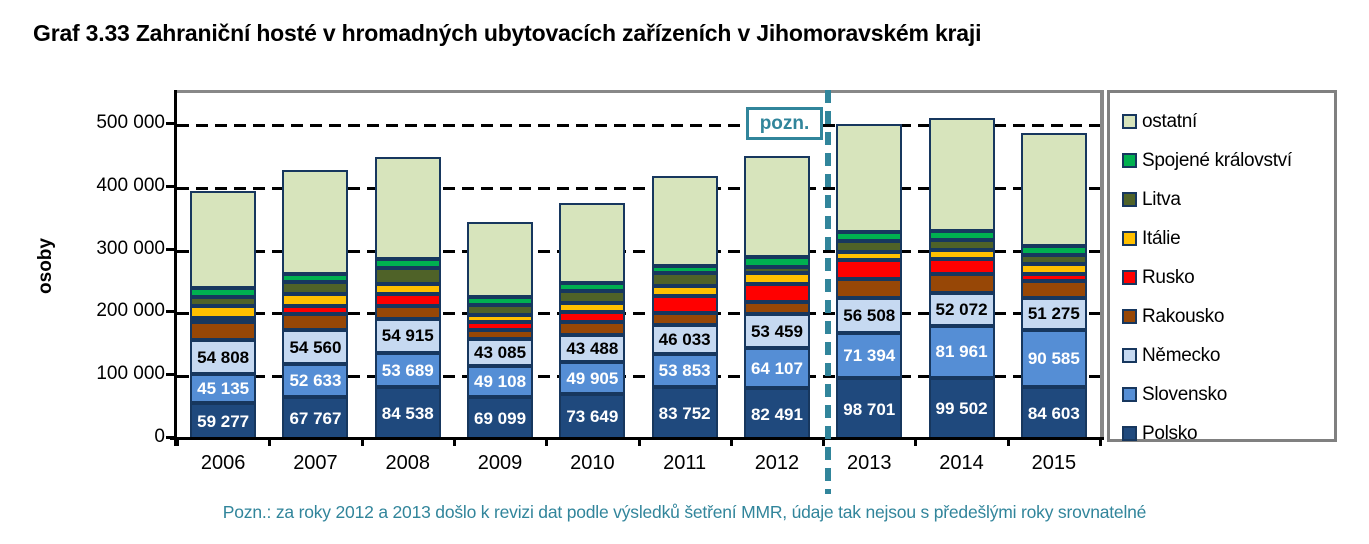 This screenshot has width=1369, height=544. I want to click on bar-column-2007: 54 560 52 633 67 767, so click(315, 305).